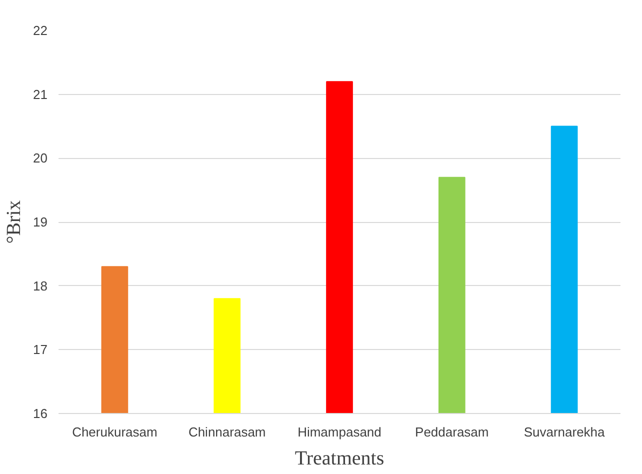 Image resolution: width=642 pixels, height=474 pixels. Describe the element at coordinates (40, 30) in the screenshot. I see `y-tick-label: 22` at that location.